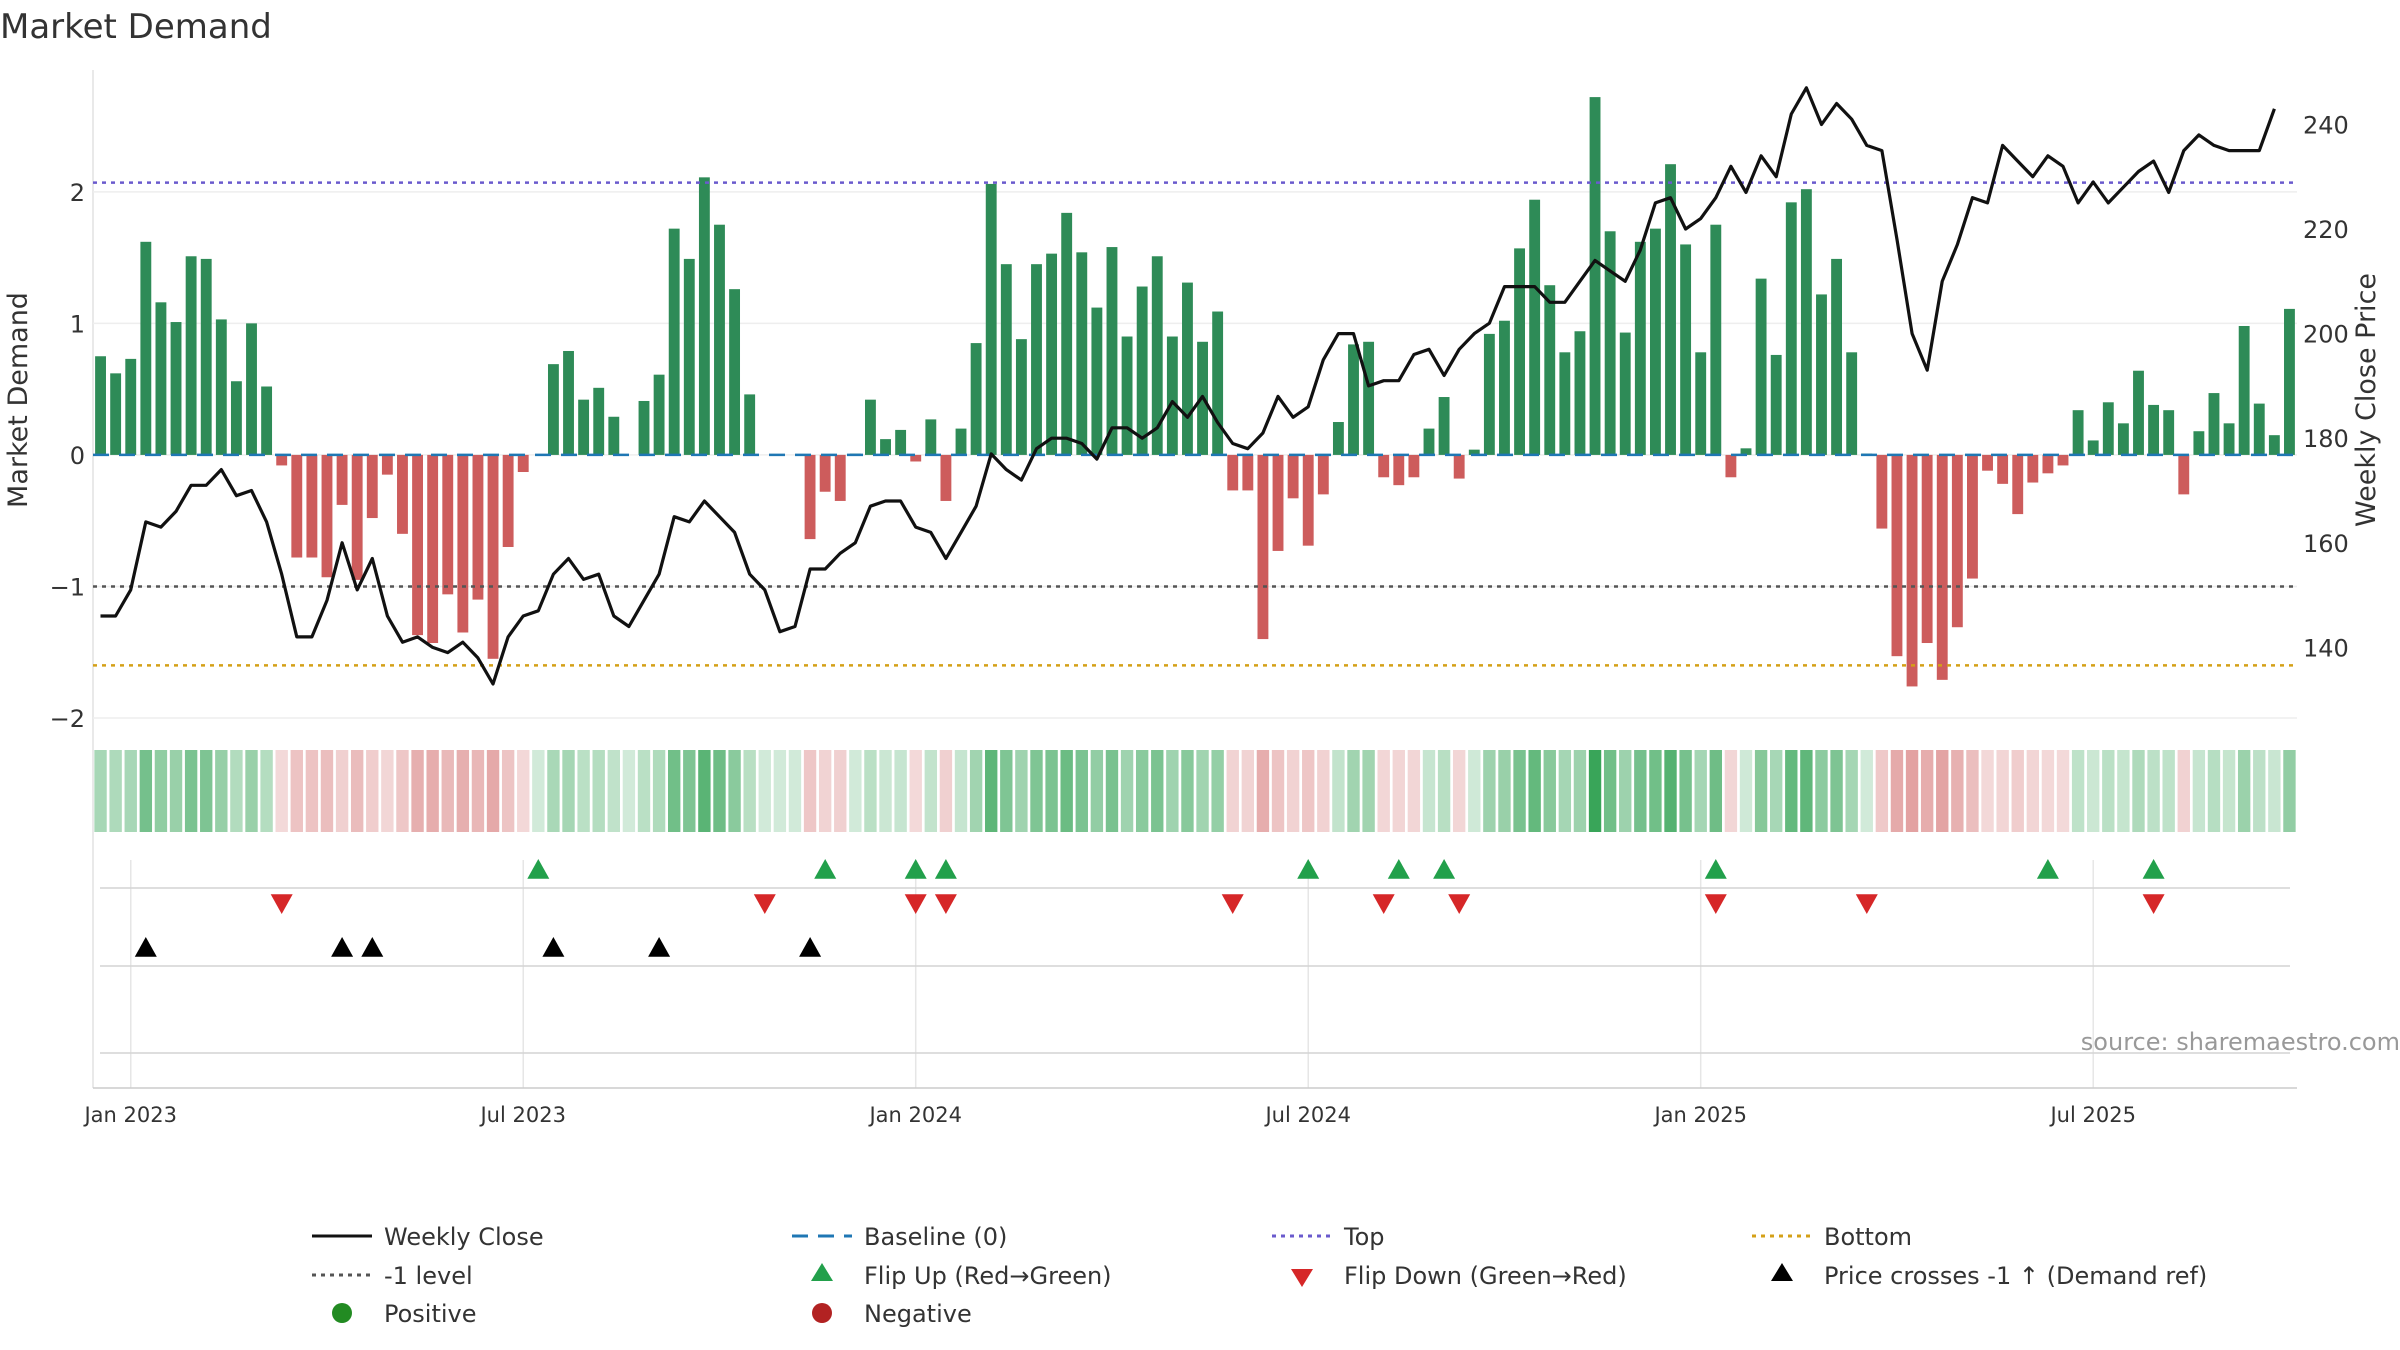 This screenshot has height=1350, width=2400. Describe the element at coordinates (822, 1313) in the screenshot. I see `legend-negative-swatch` at that location.